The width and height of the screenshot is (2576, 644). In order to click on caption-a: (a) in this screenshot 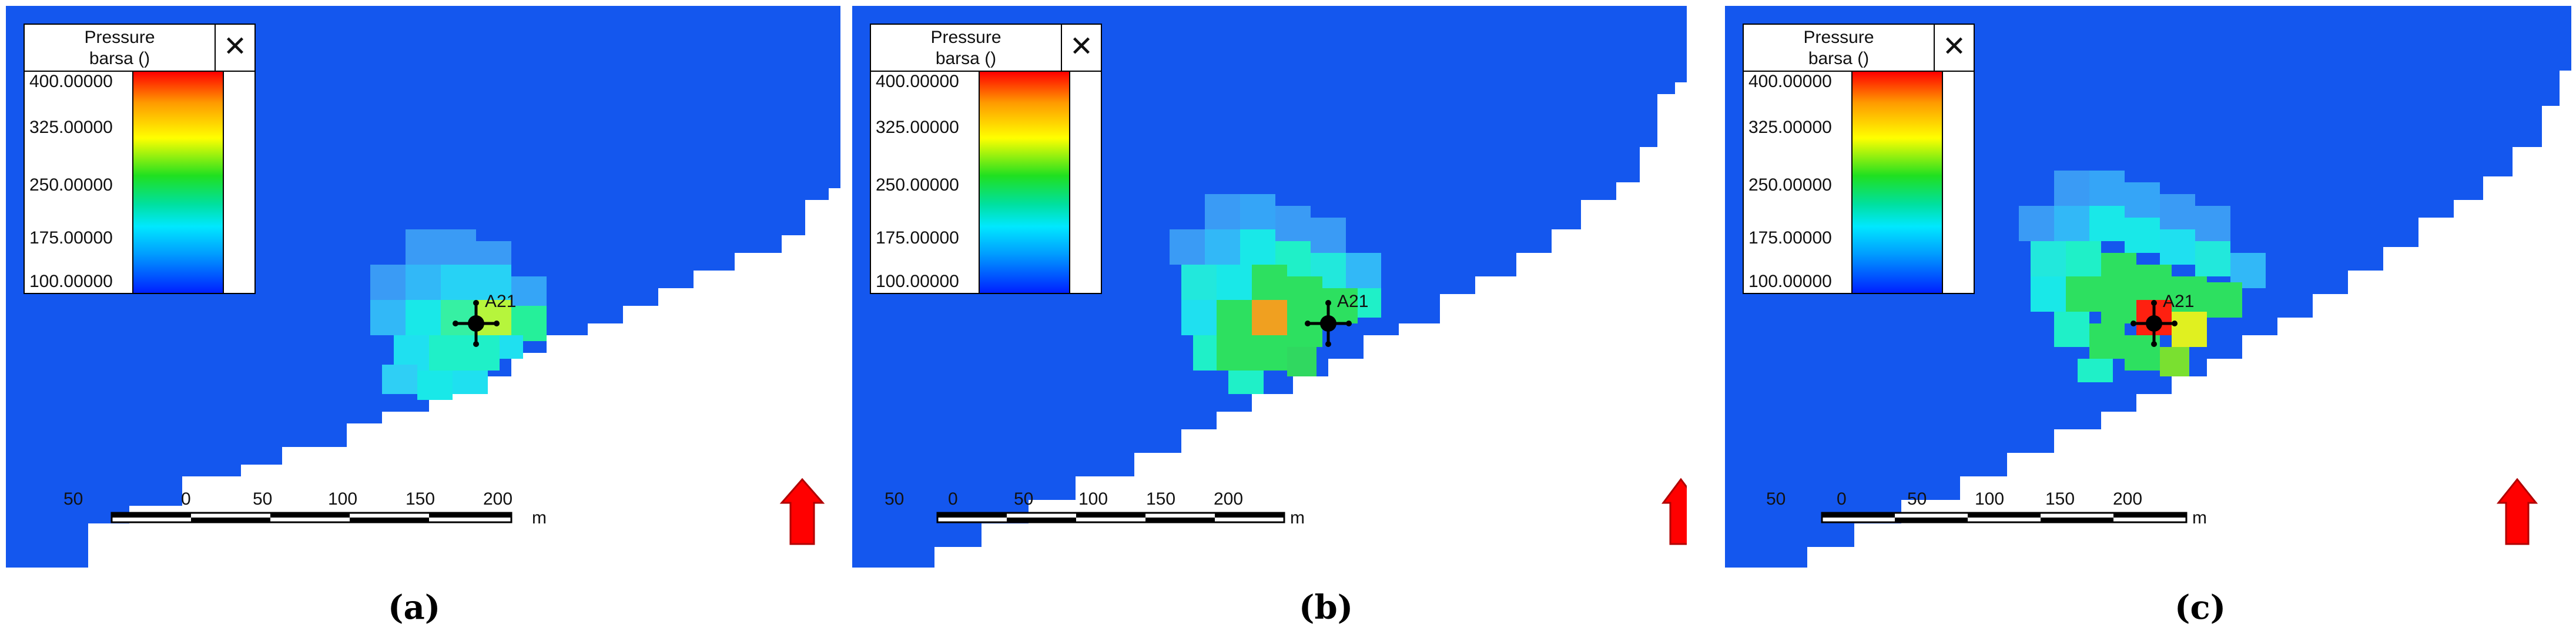, I will do `click(414, 607)`.